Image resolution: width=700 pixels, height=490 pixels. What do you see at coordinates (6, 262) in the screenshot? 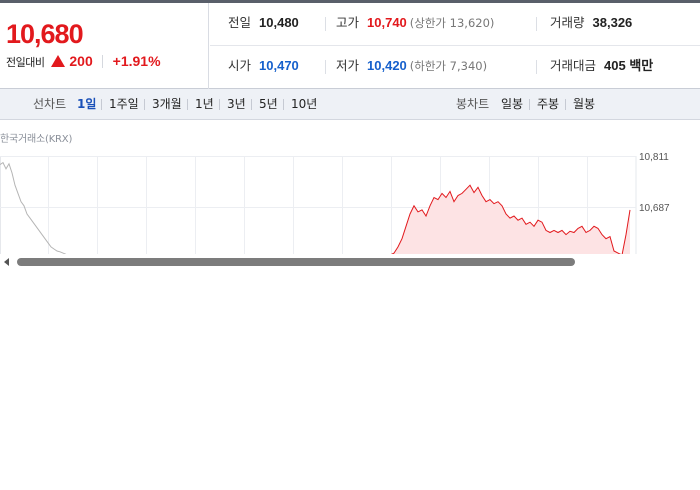
I see `scroll-left-icon` at bounding box center [6, 262].